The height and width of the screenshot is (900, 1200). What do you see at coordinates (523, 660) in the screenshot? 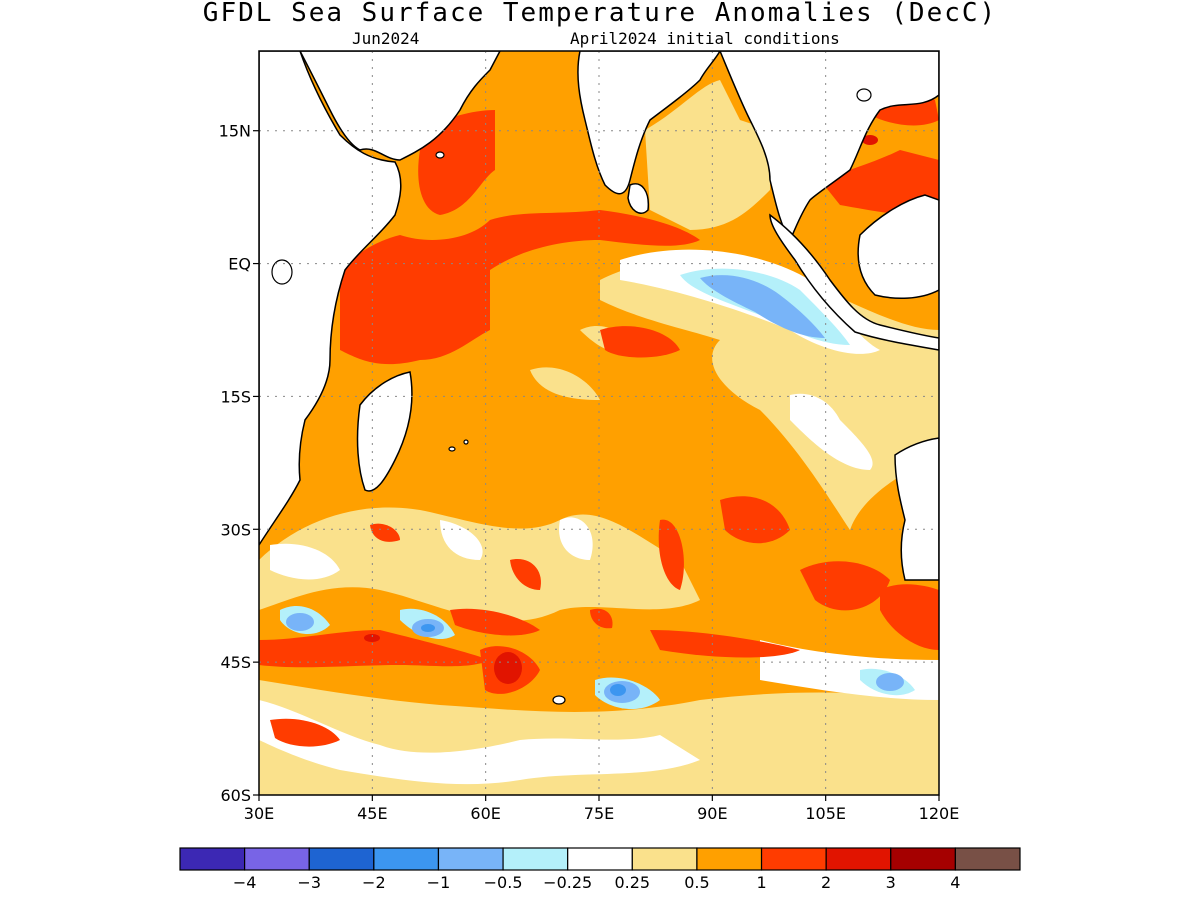
I see `anomaly-band-cool-strong` at bounding box center [523, 660].